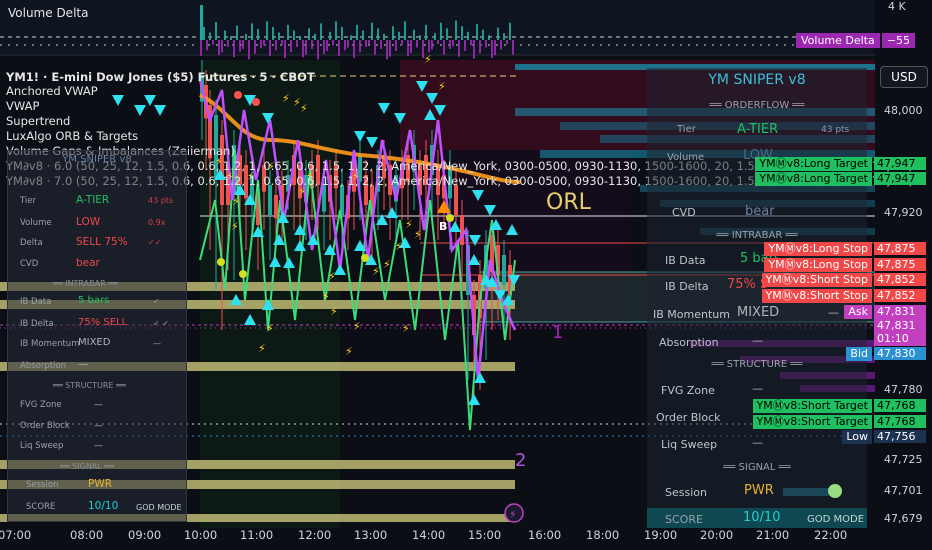 The width and height of the screenshot is (932, 550). What do you see at coordinates (521, 460) in the screenshot?
I see `wave-label-2: 2` at bounding box center [521, 460].